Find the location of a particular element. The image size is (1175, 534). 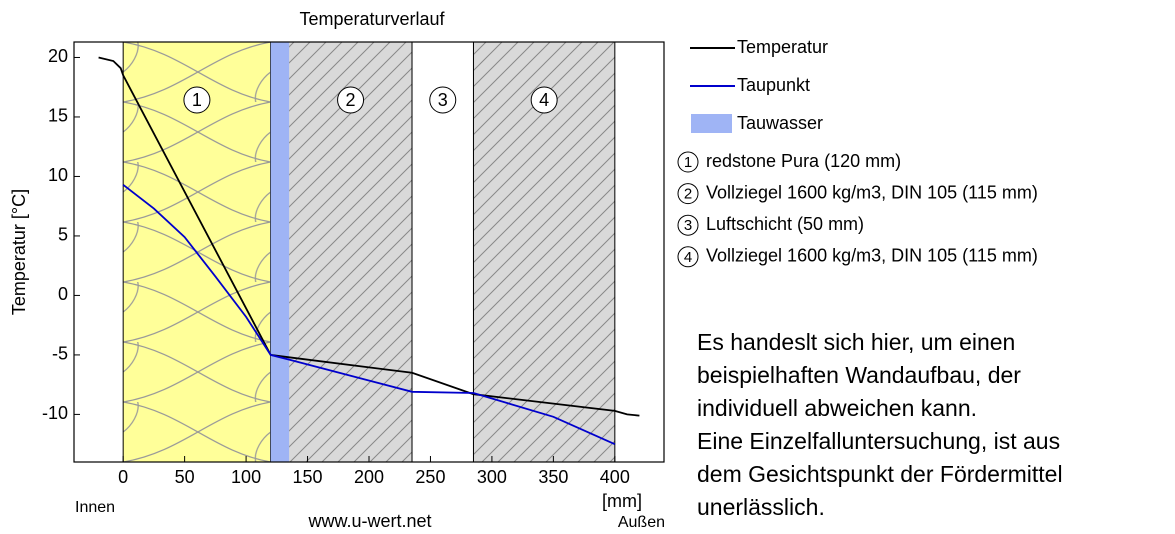

x-tick-label: 200 is located at coordinates (369, 477).